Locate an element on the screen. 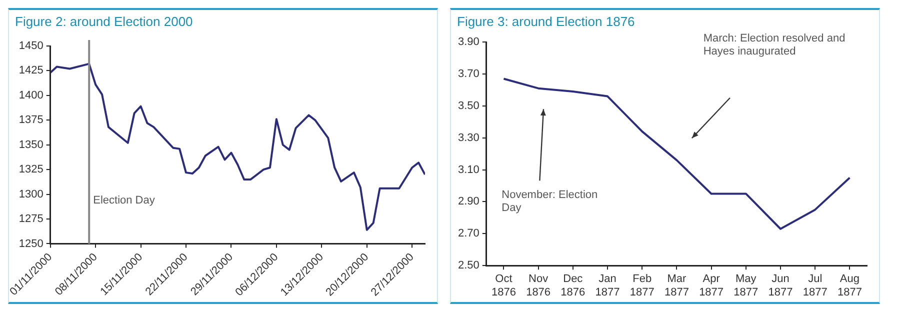 The height and width of the screenshot is (323, 900). y-tick-label: 3.30 is located at coordinates (469, 138).